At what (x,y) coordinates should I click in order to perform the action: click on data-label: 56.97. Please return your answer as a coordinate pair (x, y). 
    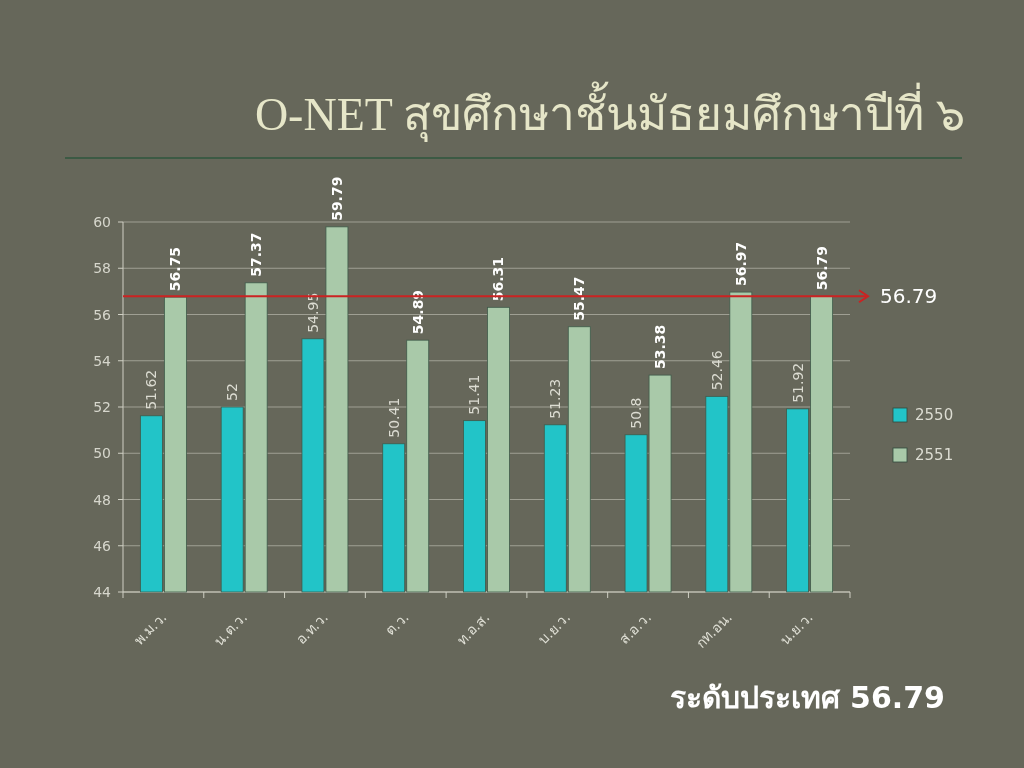
    Looking at the image, I should click on (740, 264).